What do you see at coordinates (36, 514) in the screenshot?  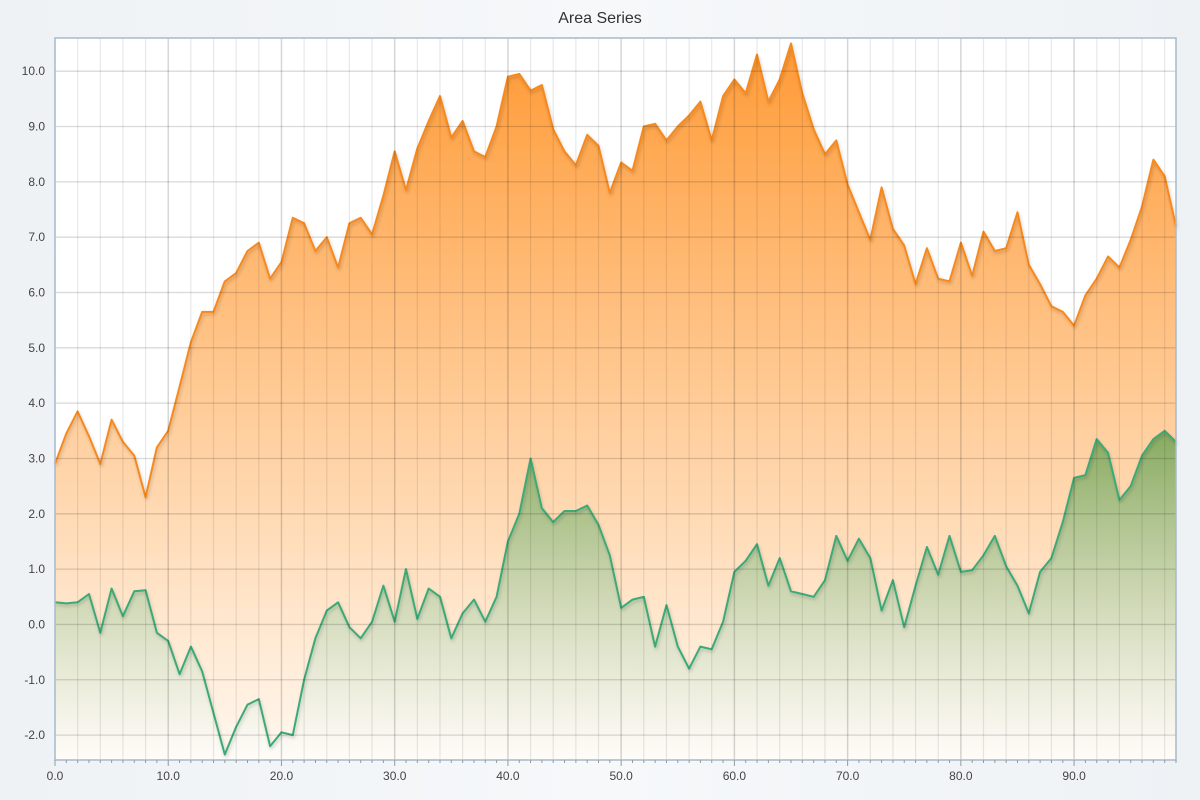 I see `y-tick-label: 2.0` at bounding box center [36, 514].